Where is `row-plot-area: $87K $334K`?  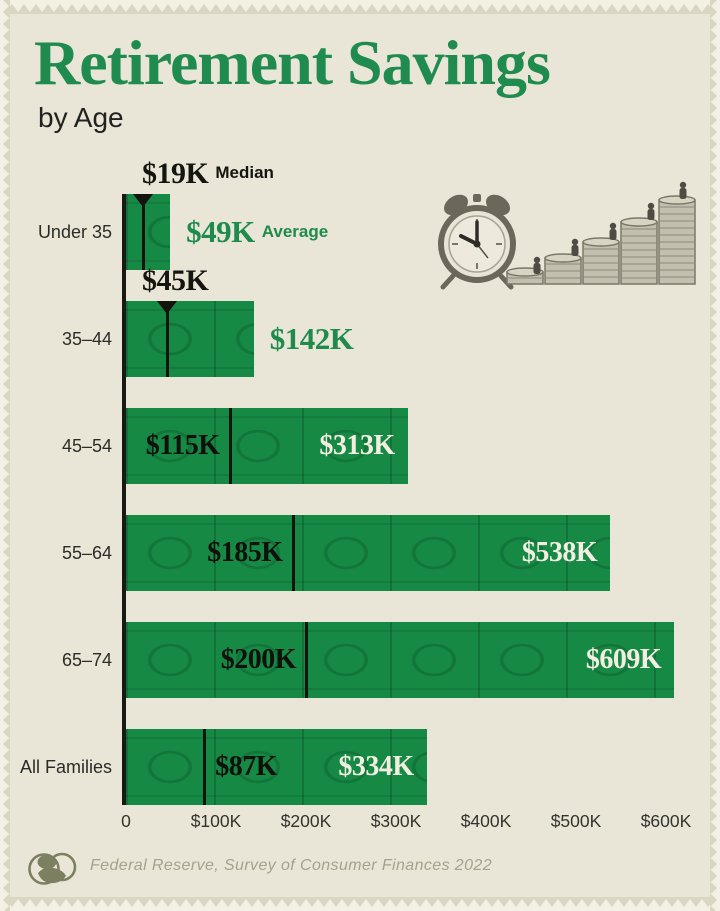 row-plot-area: $87K $334K is located at coordinates (423, 767).